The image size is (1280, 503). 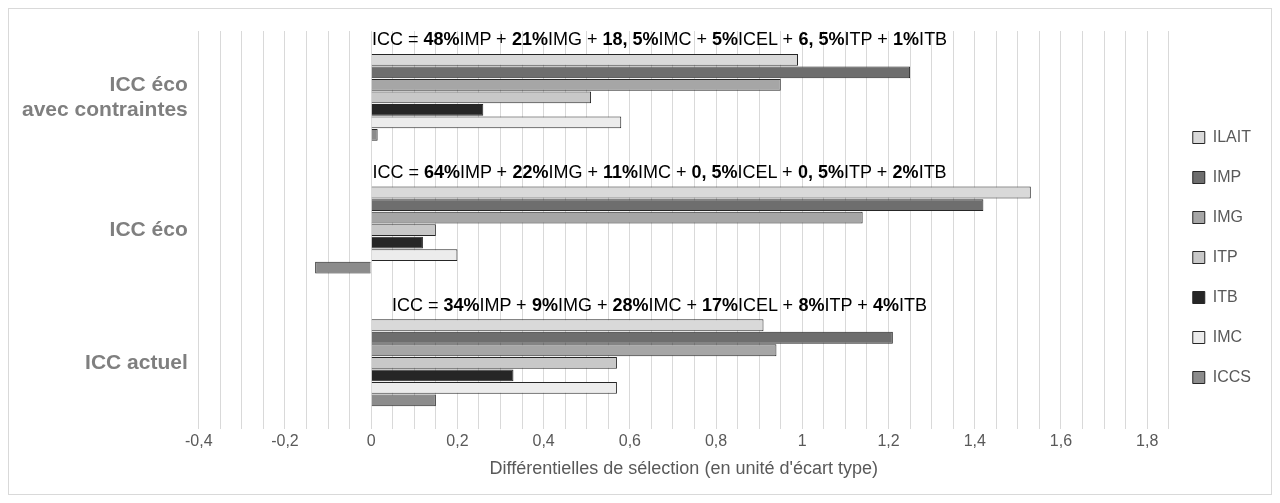 I want to click on x-tick-label: 1,8, so click(x=1147, y=441).